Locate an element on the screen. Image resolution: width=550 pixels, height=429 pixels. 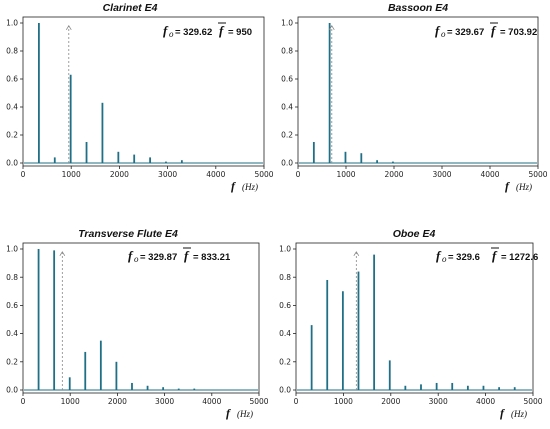
centroid-value: = 1272.6 is located at coordinates (519, 257).